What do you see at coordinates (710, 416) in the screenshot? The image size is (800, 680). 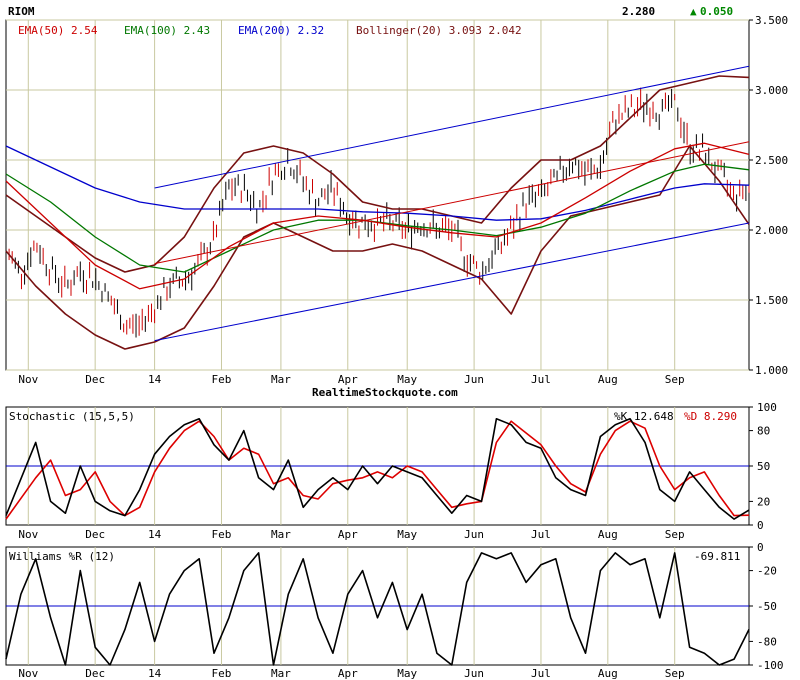 I see `stochastic-d-label: %D 8.290` at bounding box center [710, 416].